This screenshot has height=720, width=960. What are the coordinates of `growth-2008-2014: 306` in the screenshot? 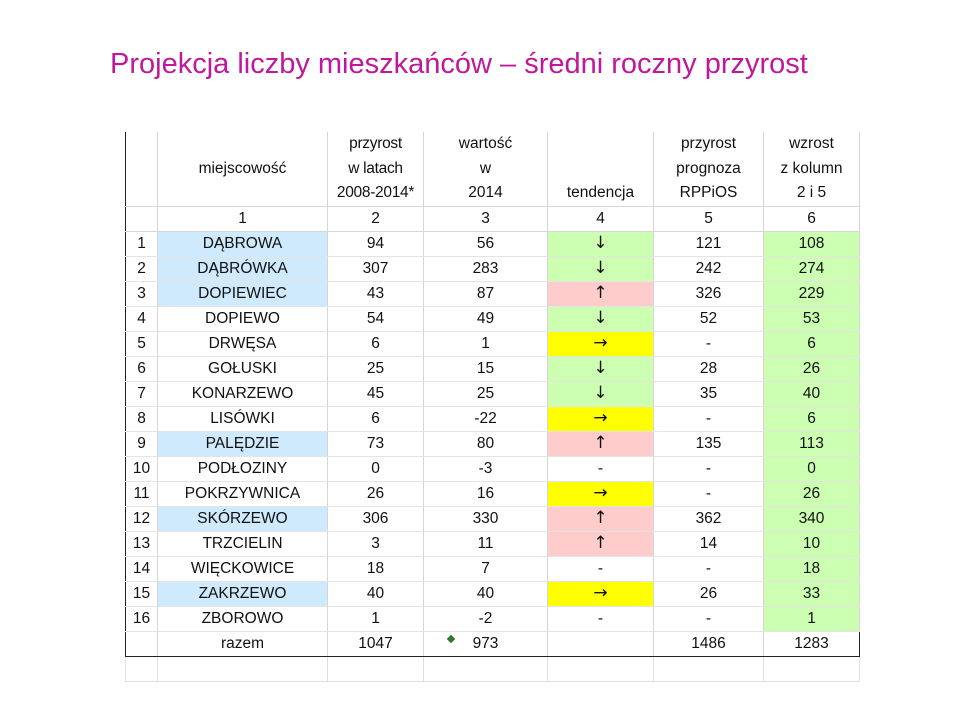 It's located at (375, 518).